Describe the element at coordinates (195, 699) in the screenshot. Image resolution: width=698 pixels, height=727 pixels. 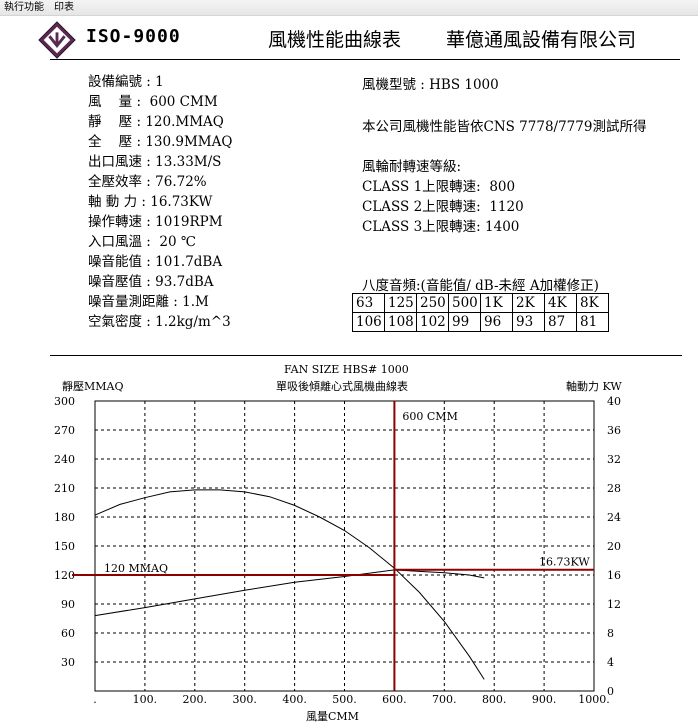
I see `x-tick-label: 200.` at that location.